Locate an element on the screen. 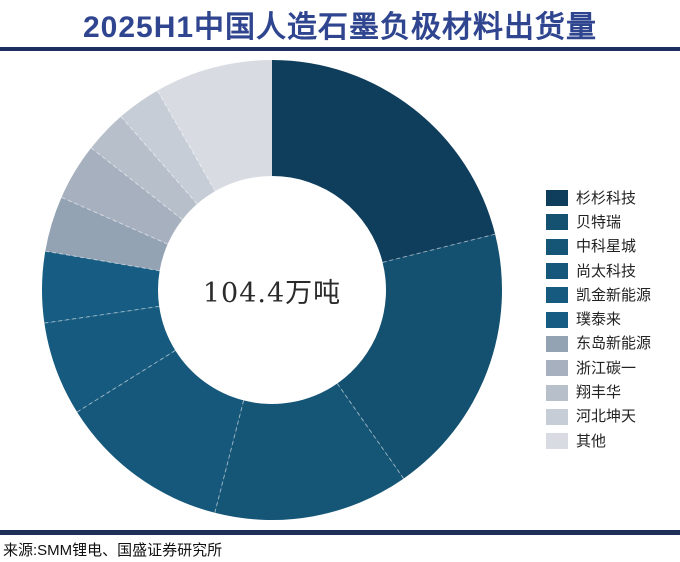  legend-item: 贝特瑞 is located at coordinates (598, 222).